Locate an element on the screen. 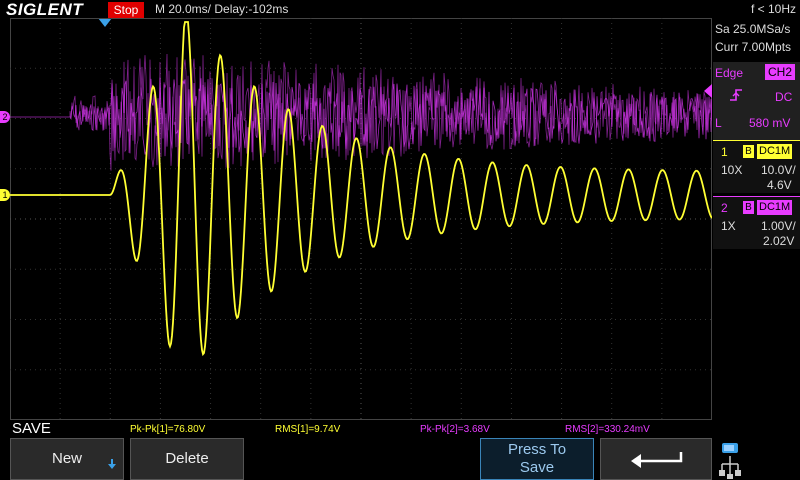 This screenshot has height=480, width=800. ch2-level-marker: 2 is located at coordinates (5, 117).